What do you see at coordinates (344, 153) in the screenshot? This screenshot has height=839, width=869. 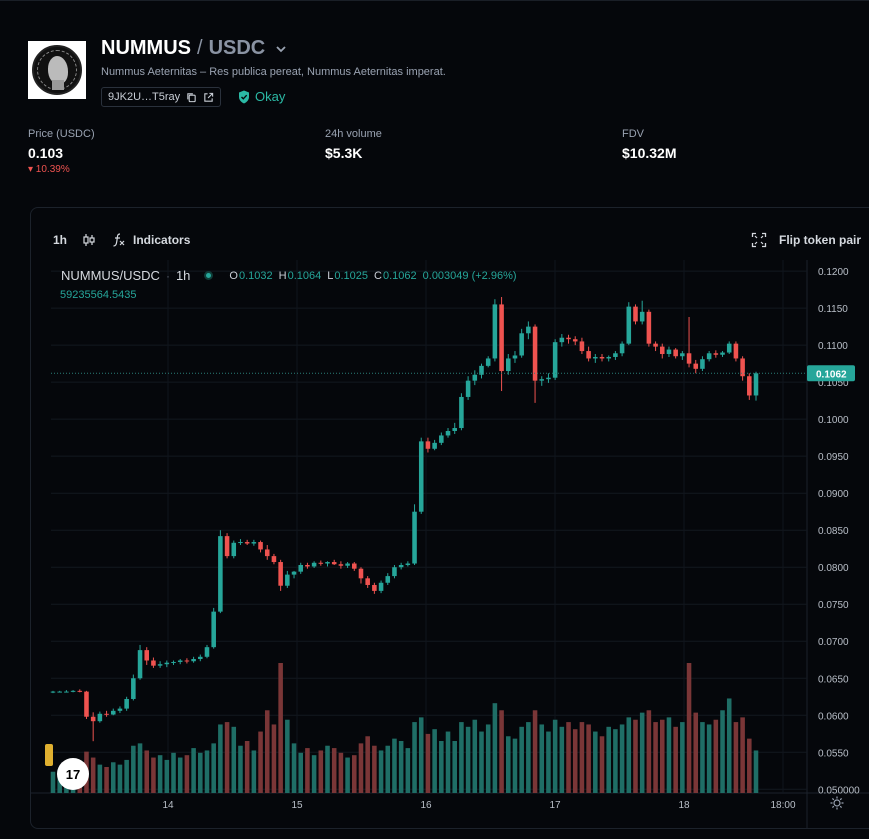 I see `volume-value: $5.3K` at bounding box center [344, 153].